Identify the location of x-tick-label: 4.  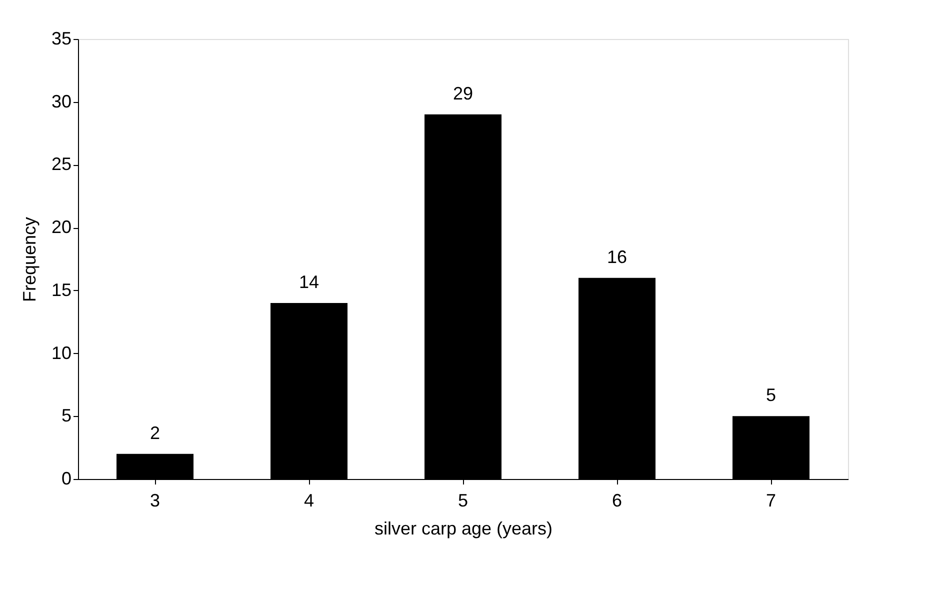
(309, 500).